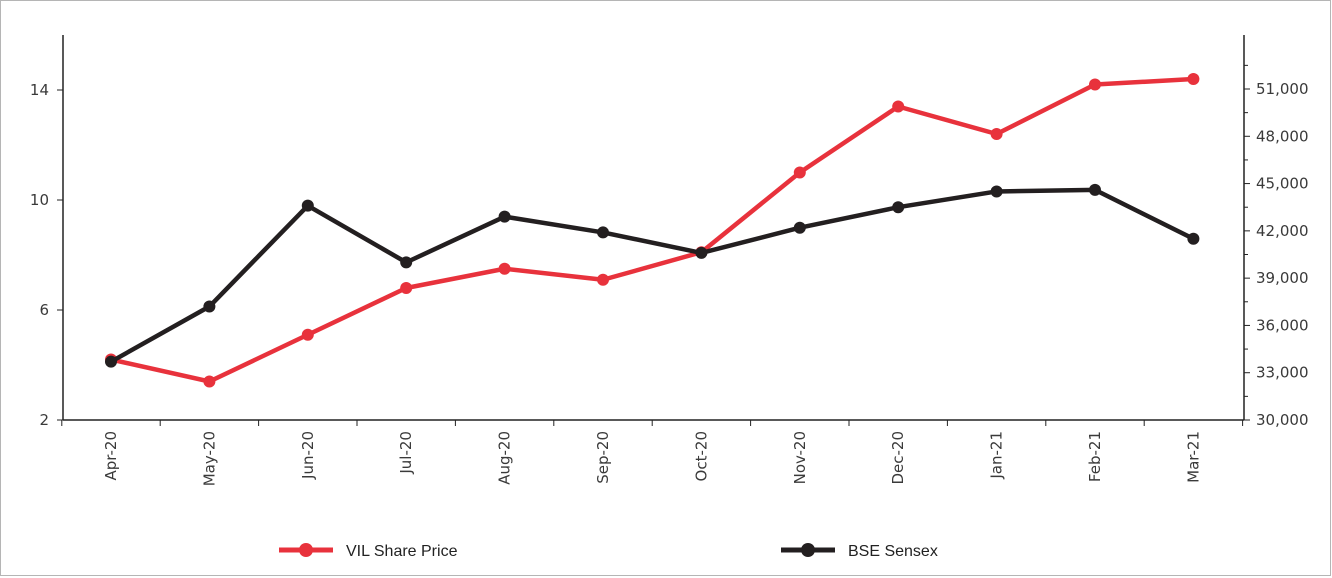 The width and height of the screenshot is (1332, 578). Describe the element at coordinates (603, 457) in the screenshot. I see `x-tick-label: Sep-20` at that location.